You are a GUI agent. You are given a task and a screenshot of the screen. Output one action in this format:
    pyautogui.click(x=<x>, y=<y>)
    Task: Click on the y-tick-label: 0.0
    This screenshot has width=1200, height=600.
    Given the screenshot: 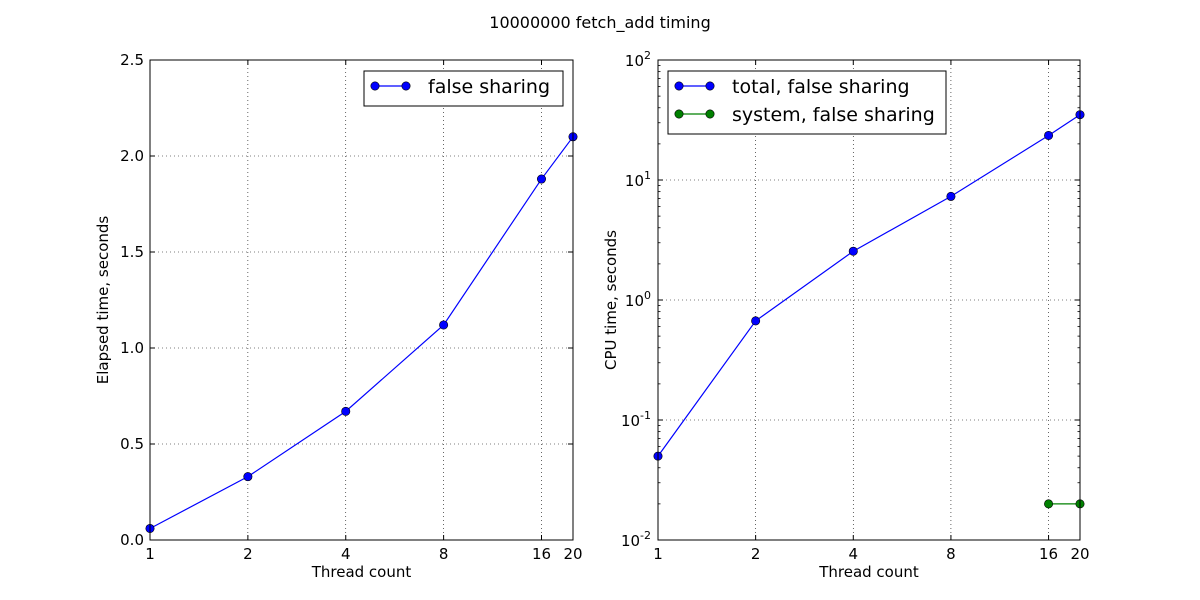 What is the action you would take?
    pyautogui.click(x=132, y=540)
    